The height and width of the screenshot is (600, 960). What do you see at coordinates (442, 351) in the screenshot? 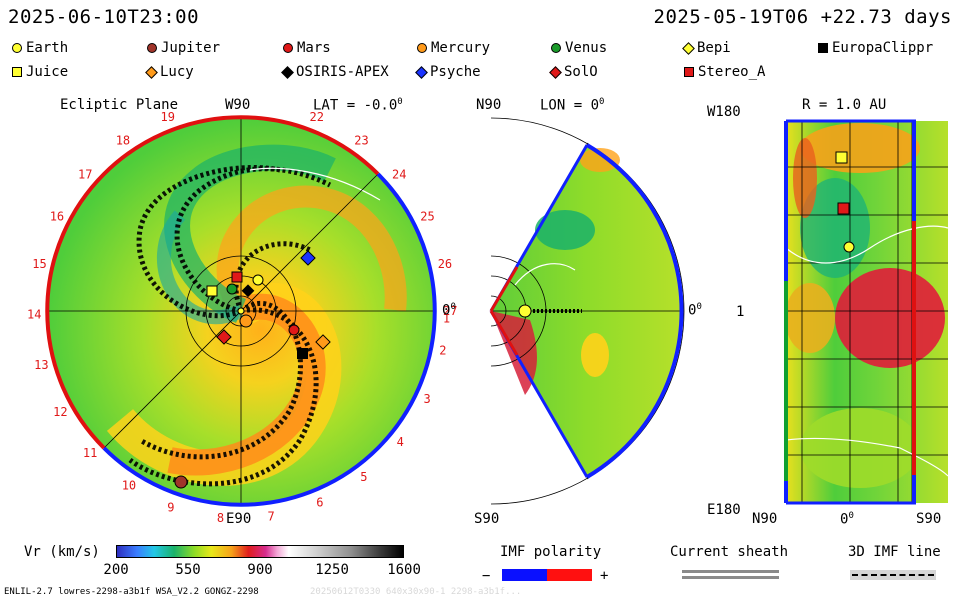
I see `rotation-number: 2` at bounding box center [442, 351].